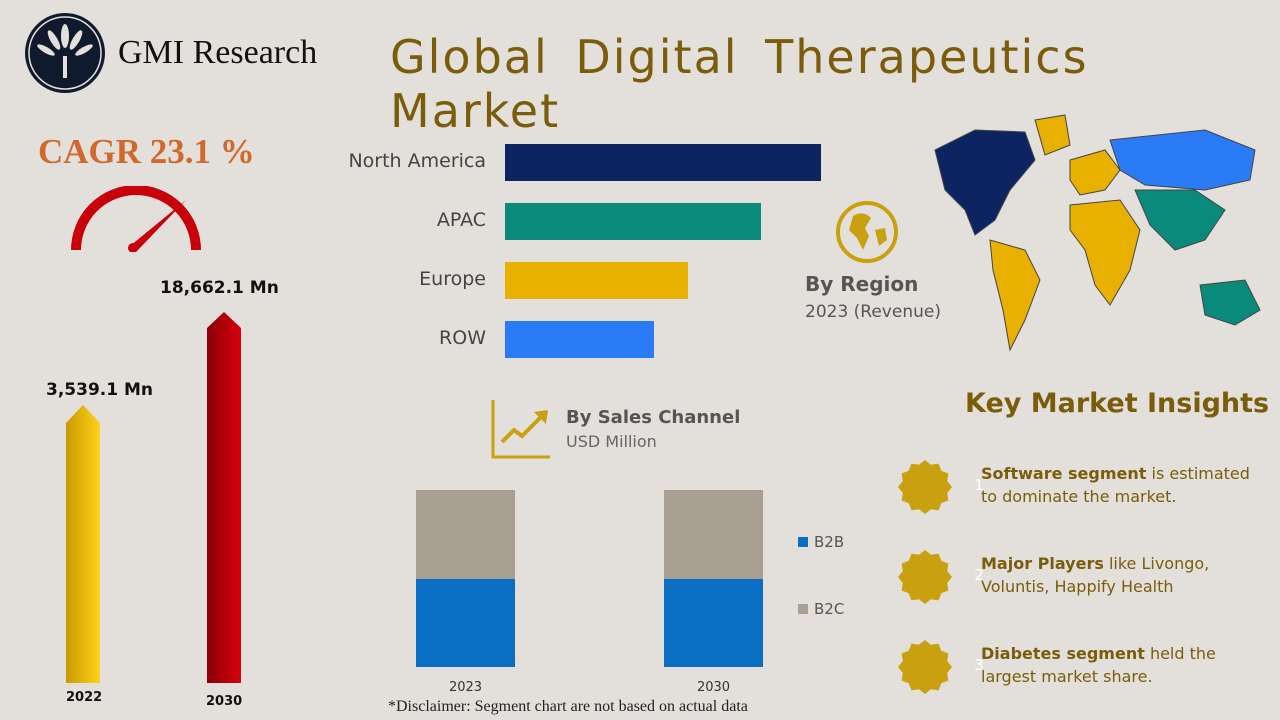 Image resolution: width=1280 pixels, height=720 pixels. What do you see at coordinates (465, 687) in the screenshot?
I see `x-tick-label: 2023` at bounding box center [465, 687].